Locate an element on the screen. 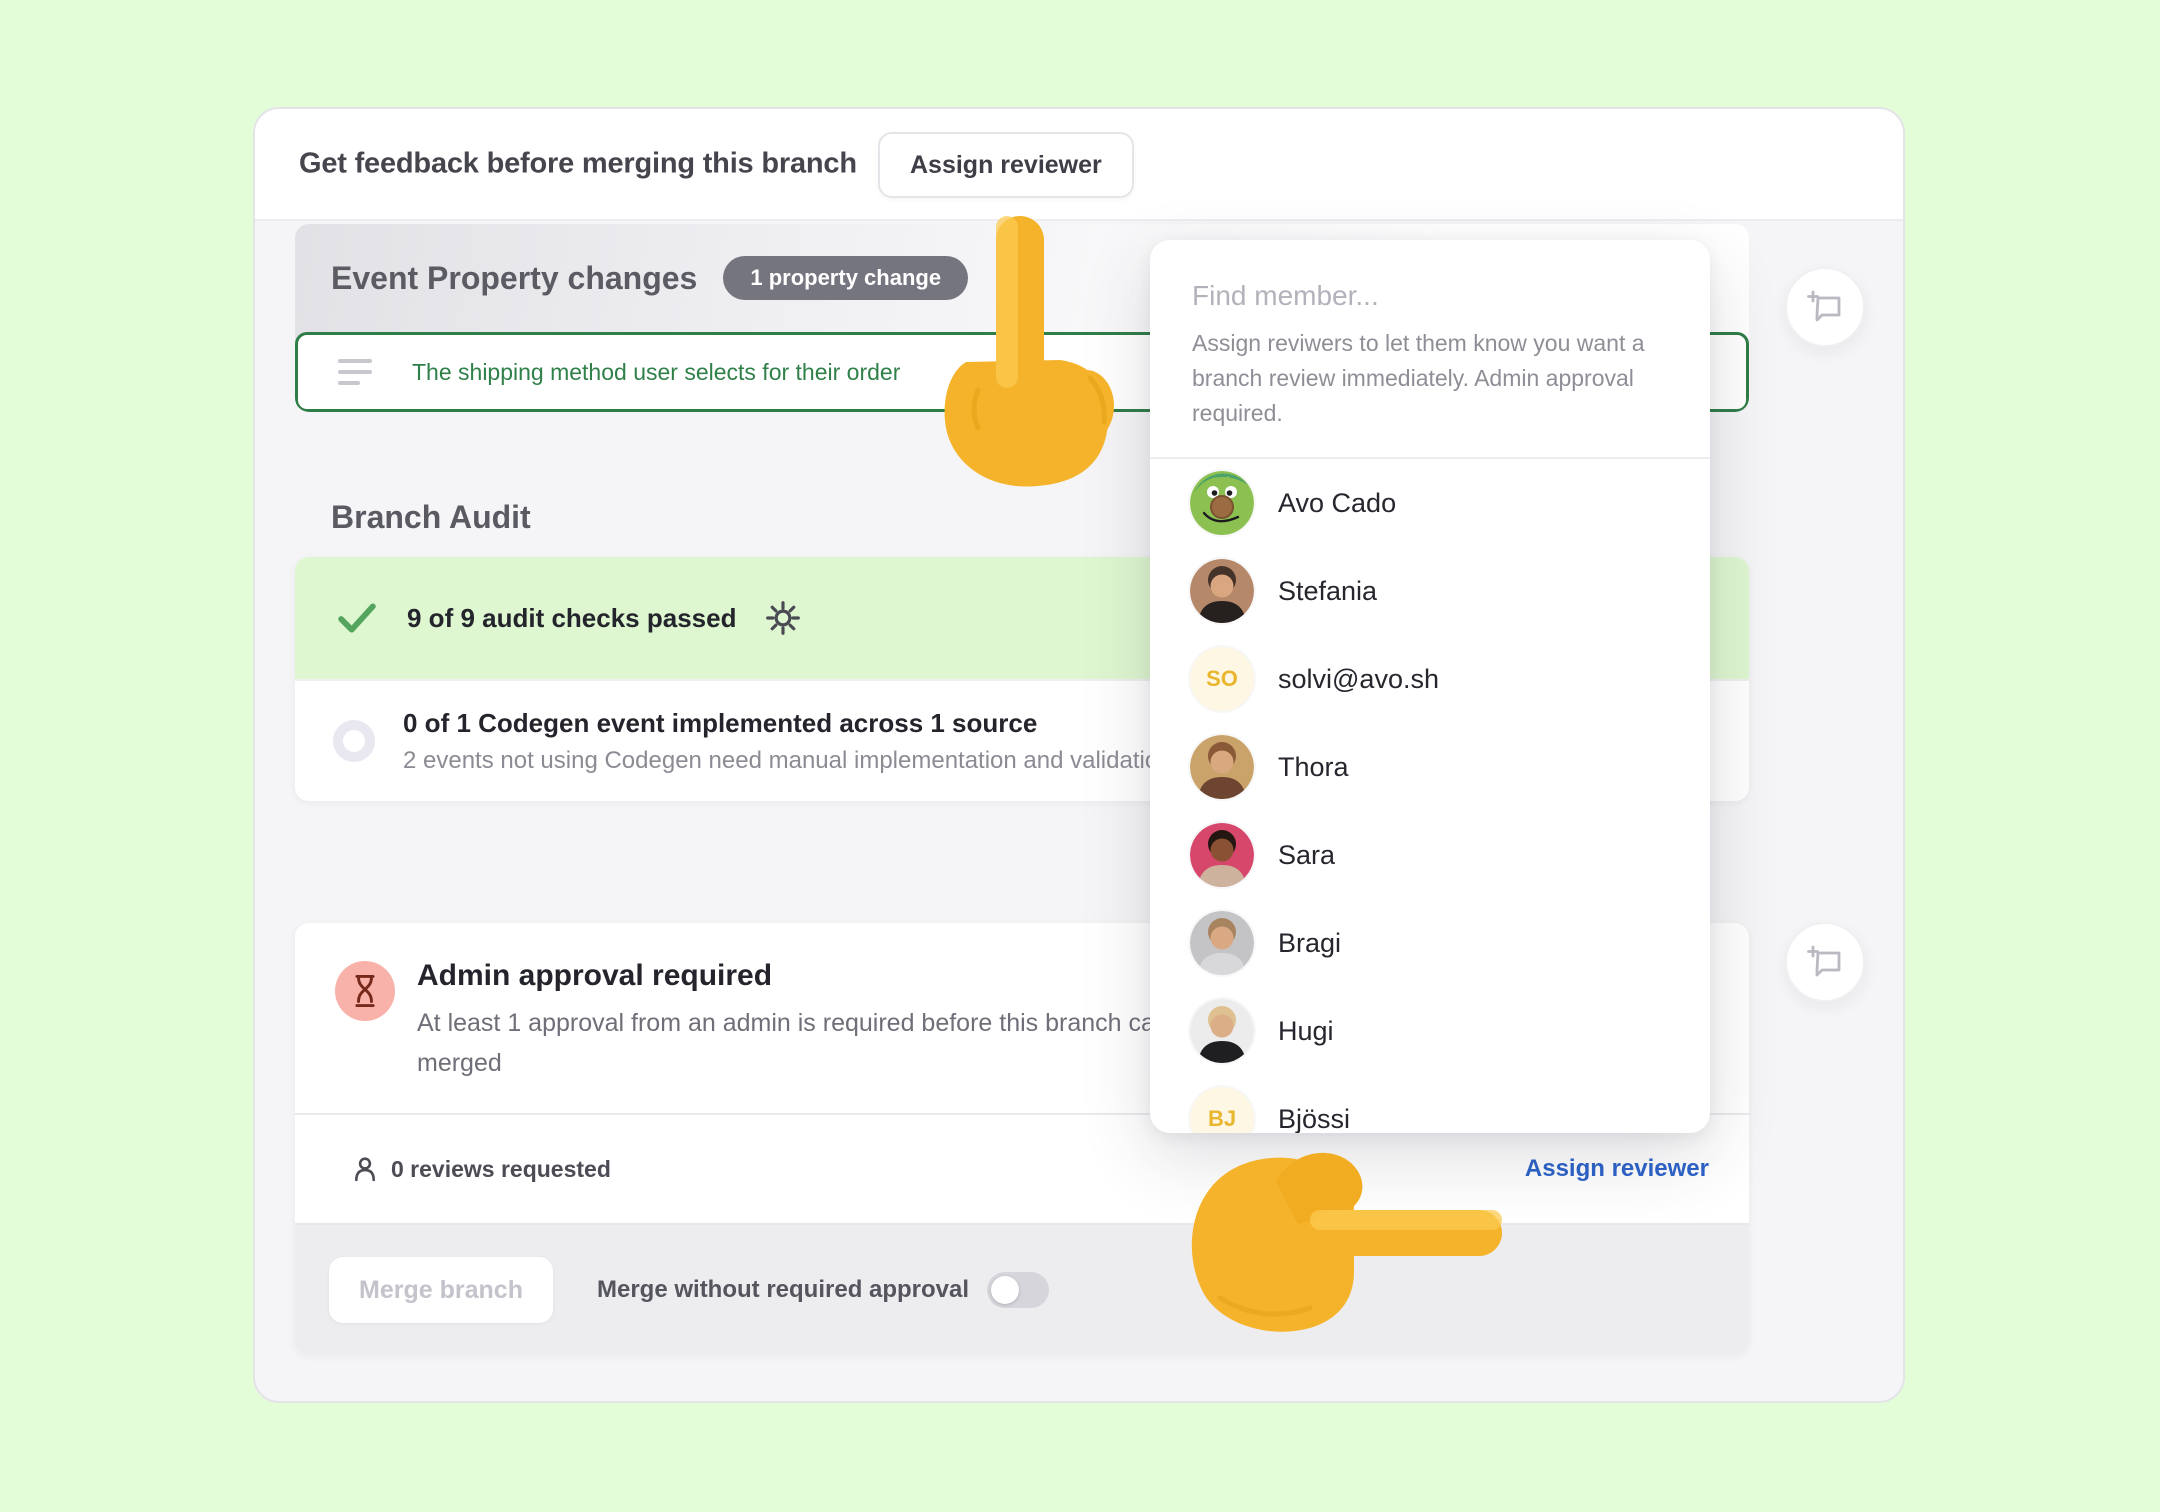 The width and height of the screenshot is (2160, 1512). member-name: Thora is located at coordinates (1313, 766).